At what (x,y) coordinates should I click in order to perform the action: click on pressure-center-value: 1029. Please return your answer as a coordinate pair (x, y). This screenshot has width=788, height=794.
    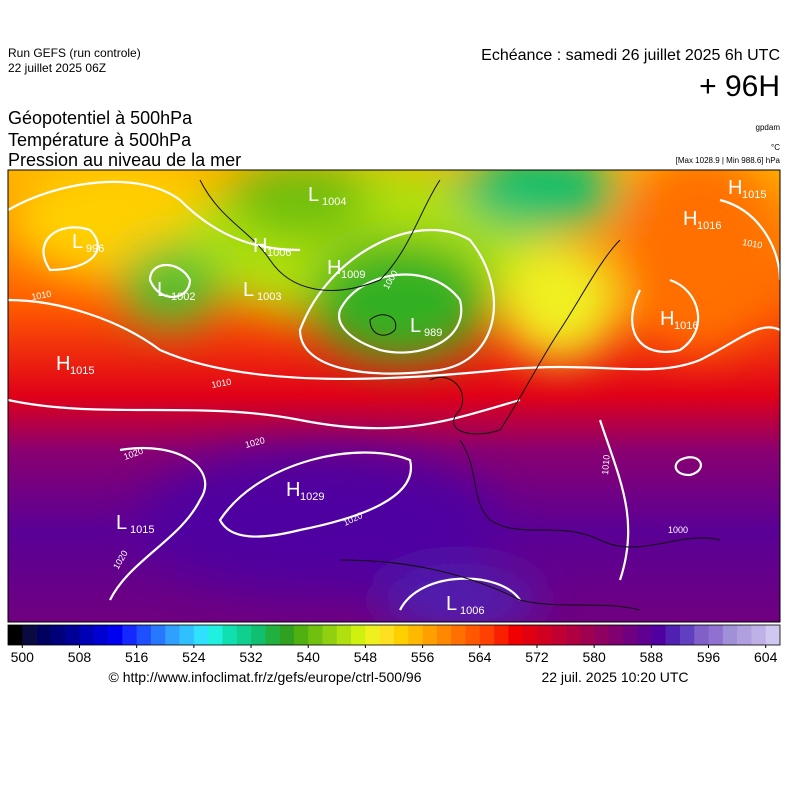
    Looking at the image, I should click on (312, 497).